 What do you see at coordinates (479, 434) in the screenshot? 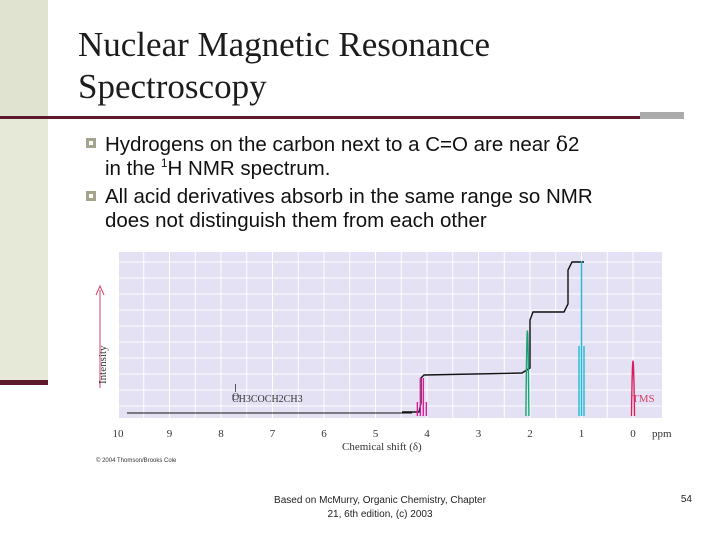
I see `x-tick-label: 3` at bounding box center [479, 434].